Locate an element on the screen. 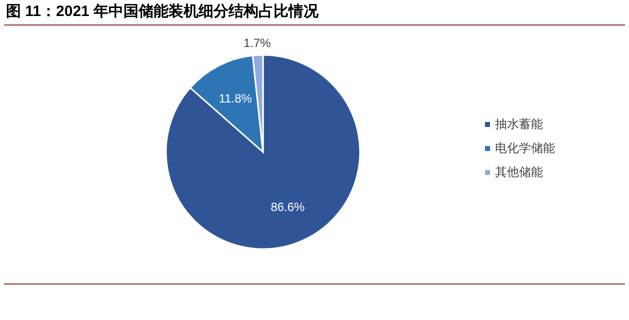  legend-label: 抽水蓄能 is located at coordinates (519, 124).